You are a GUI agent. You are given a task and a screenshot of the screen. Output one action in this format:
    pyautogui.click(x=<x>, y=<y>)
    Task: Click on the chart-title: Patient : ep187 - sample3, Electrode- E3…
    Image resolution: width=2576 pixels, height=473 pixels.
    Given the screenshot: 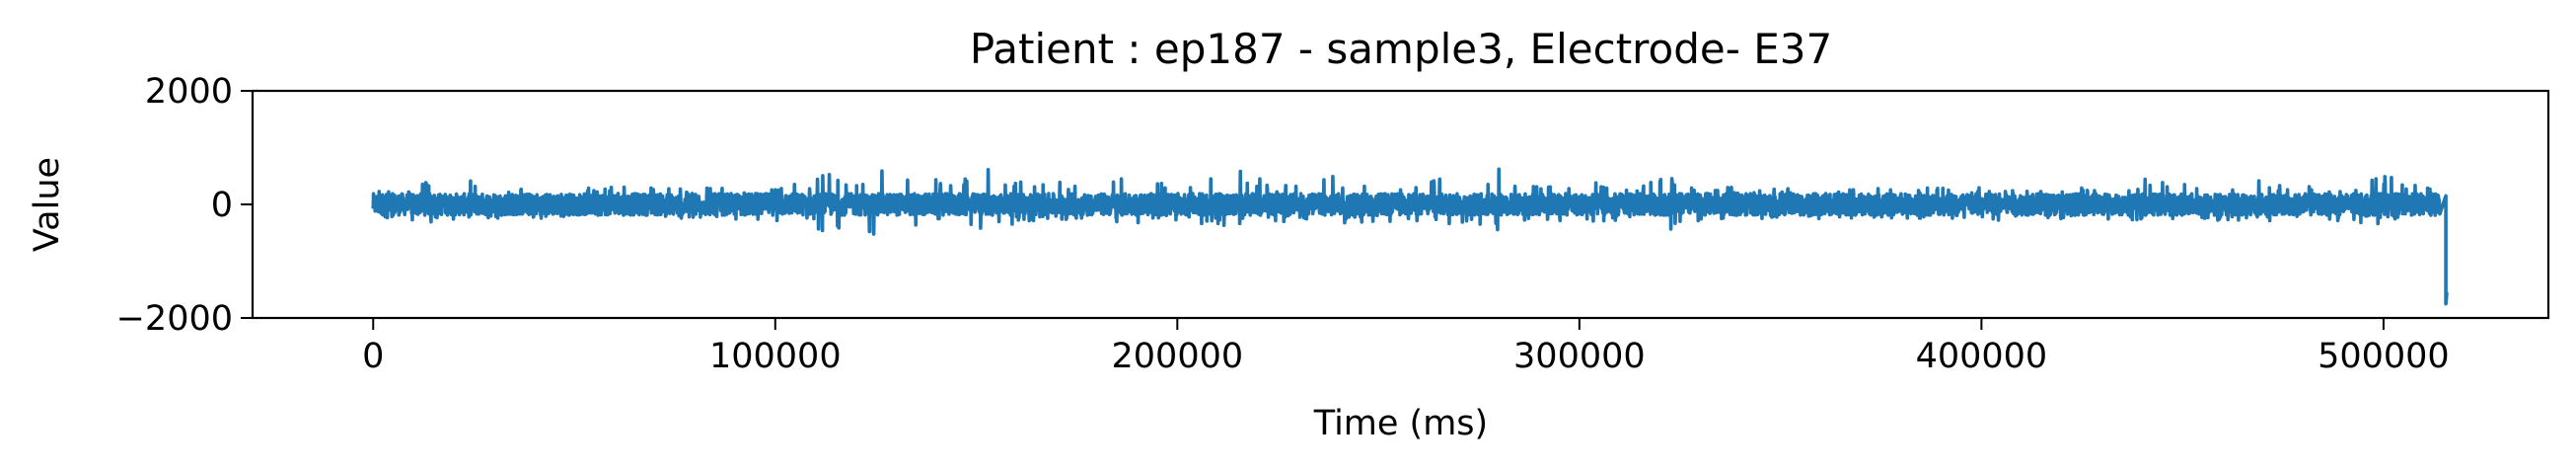 What is the action you would take?
    pyautogui.click(x=1401, y=49)
    